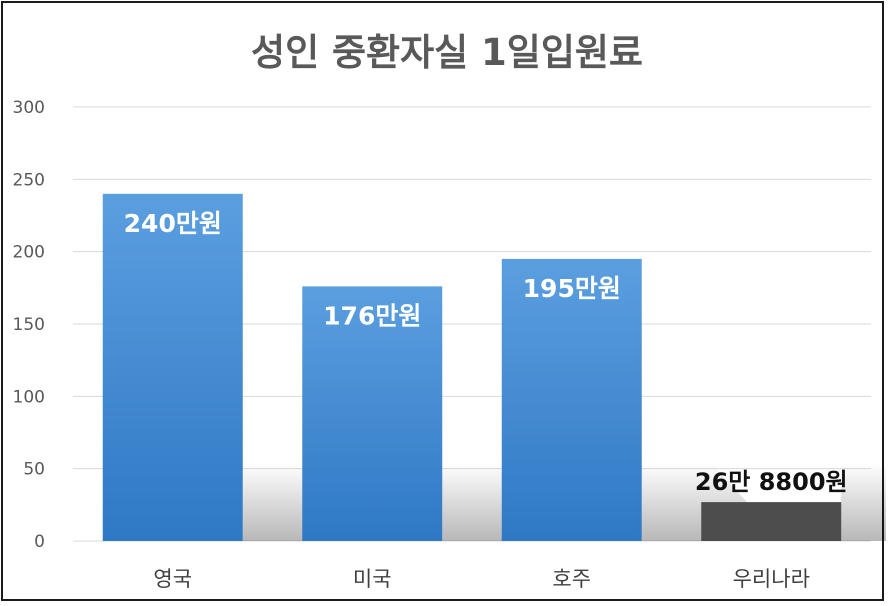  I want to click on y-tick-label: 300, so click(29, 108).